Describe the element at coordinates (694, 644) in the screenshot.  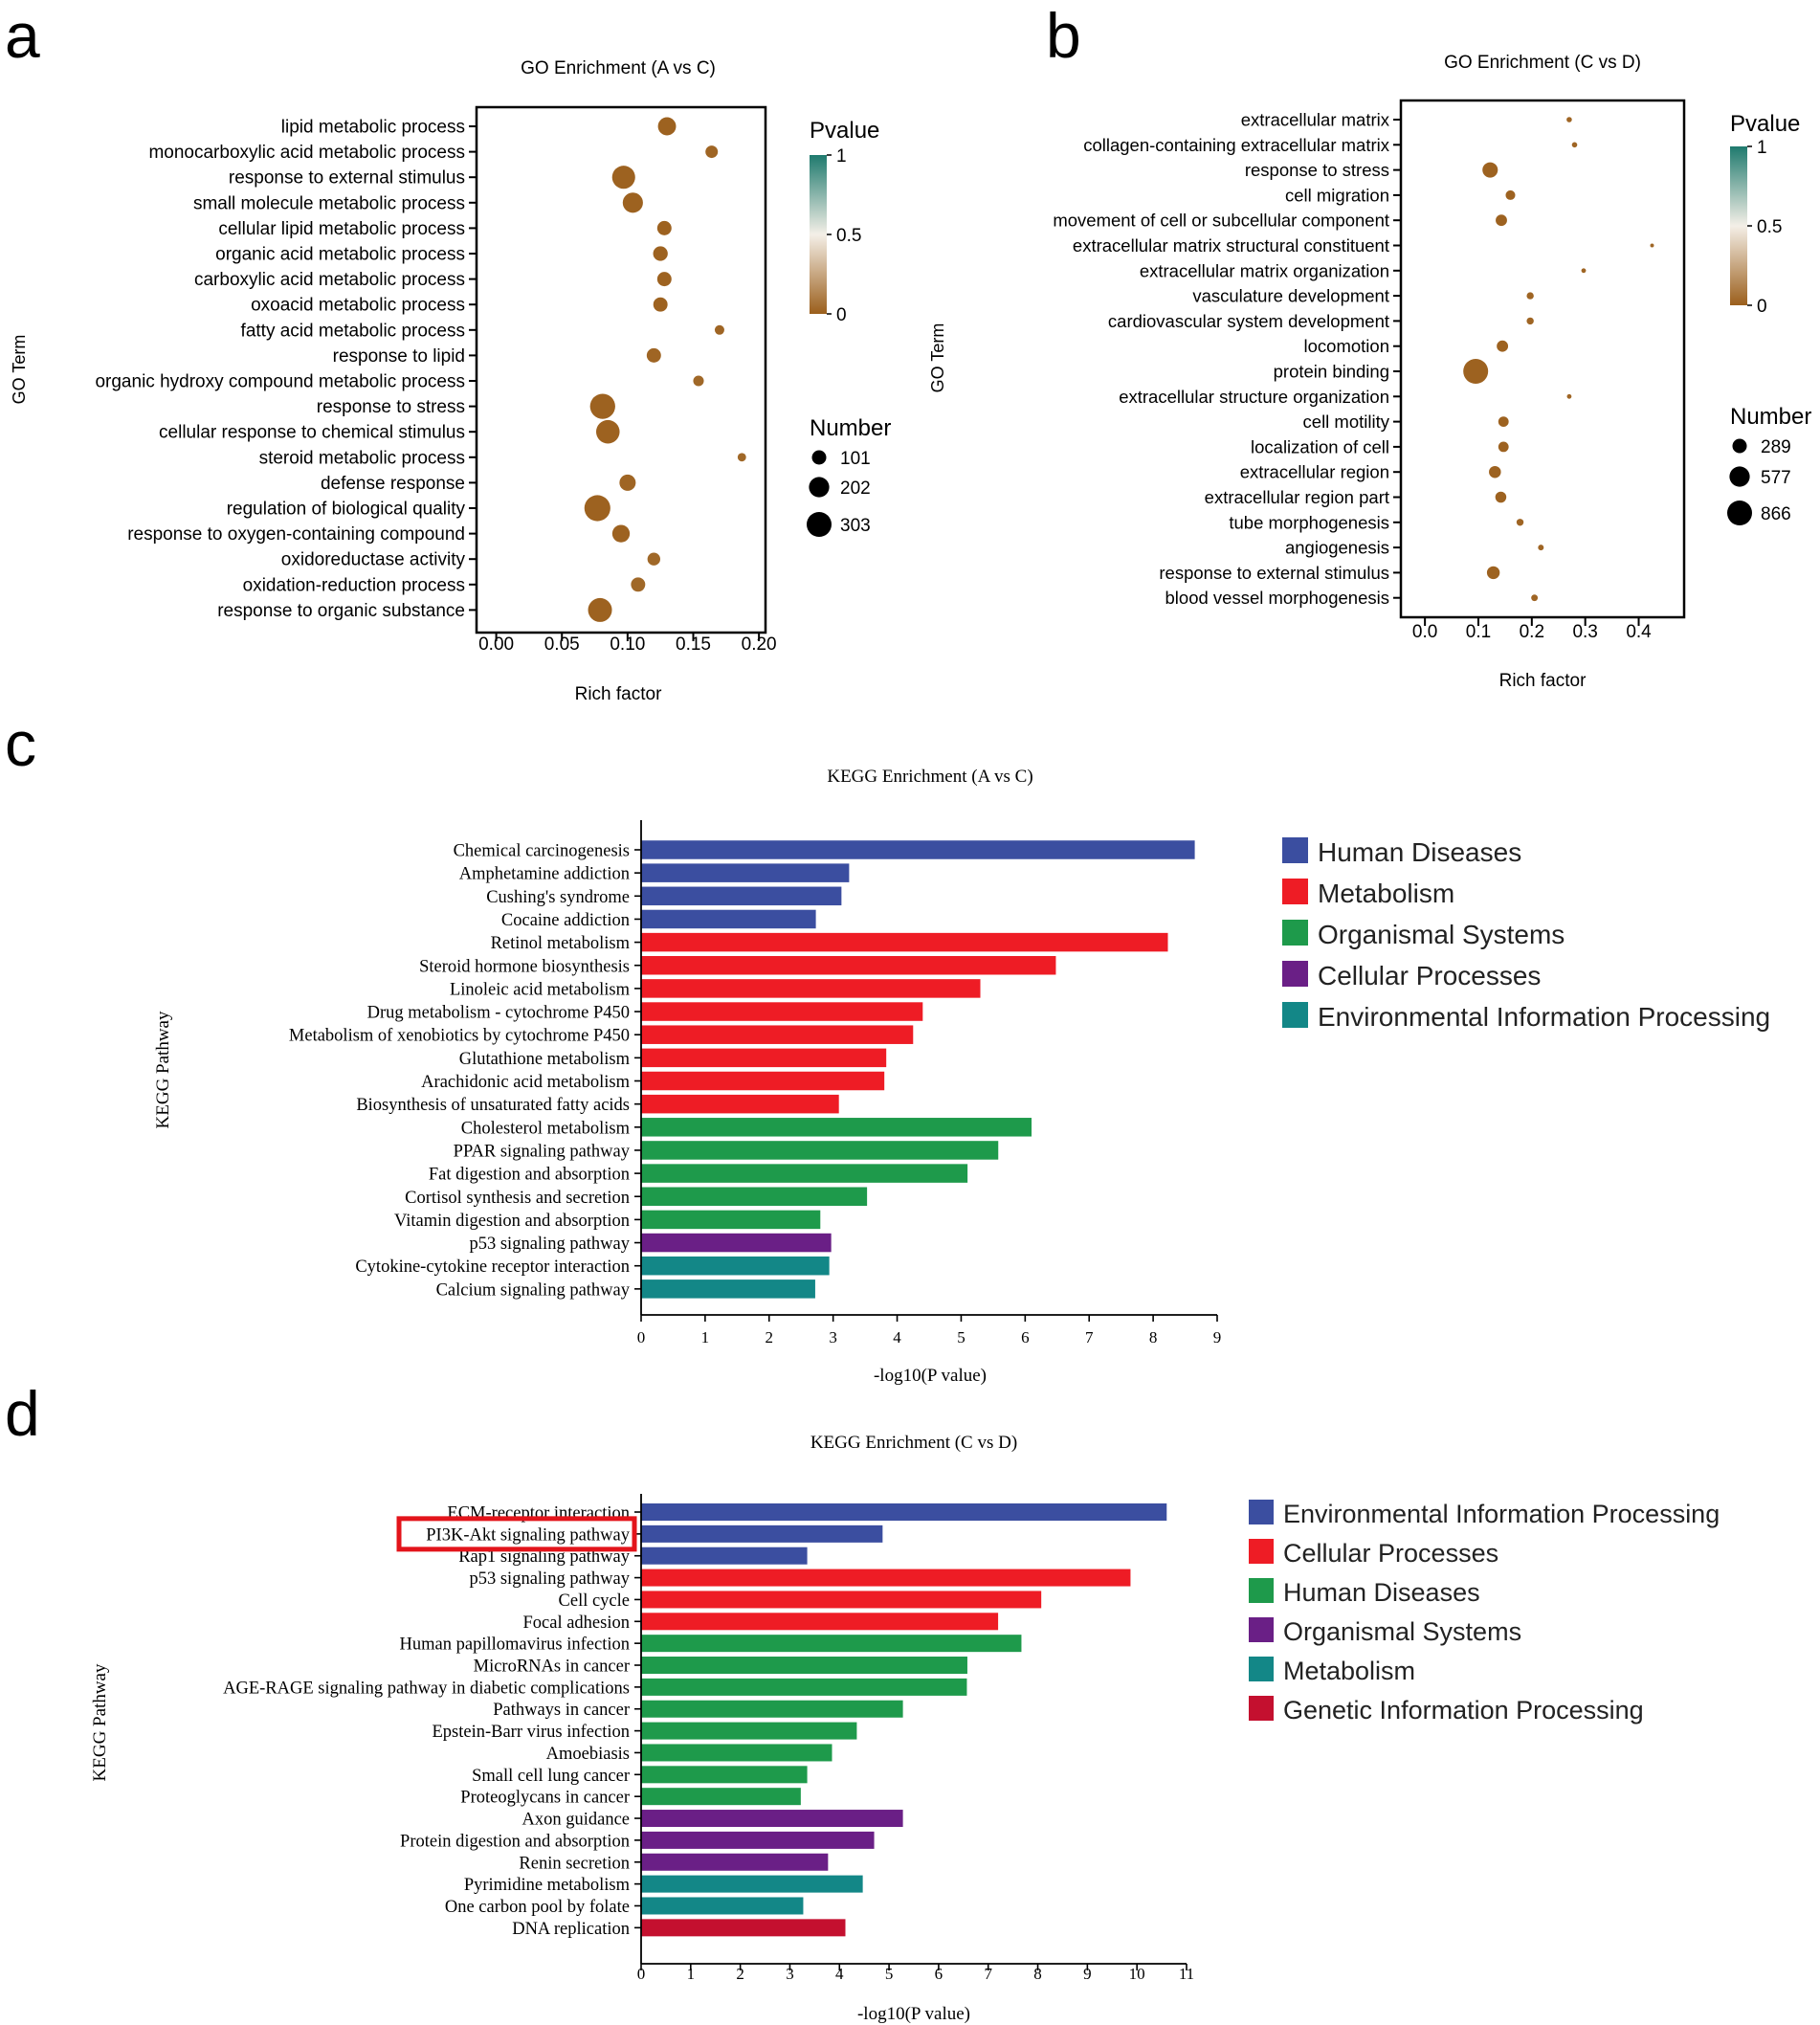
I see `x-tick-label: 0.15` at that location.